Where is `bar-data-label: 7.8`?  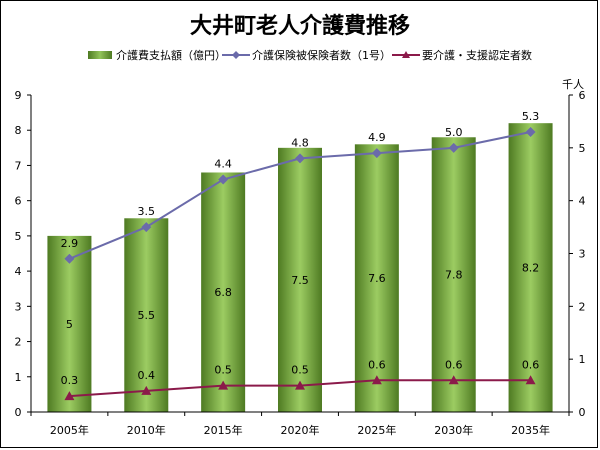
bar-data-label: 7.8 is located at coordinates (454, 275).